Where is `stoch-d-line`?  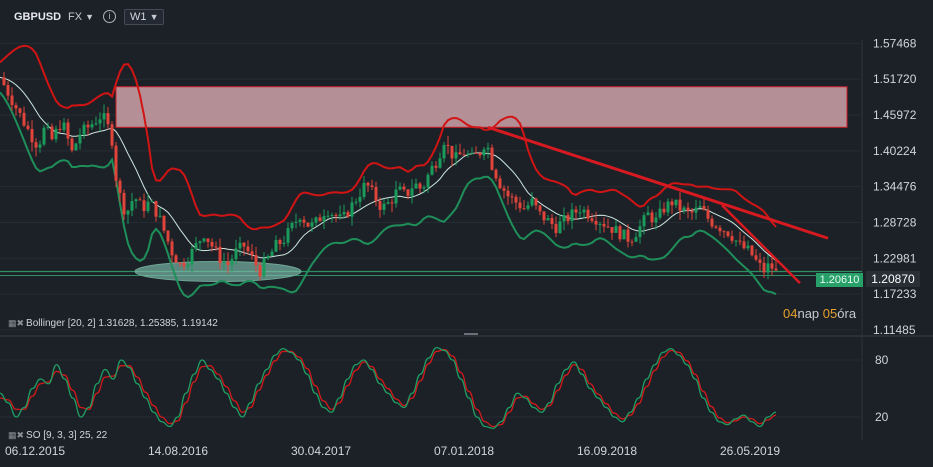 stoch-d-line is located at coordinates (388, 388).